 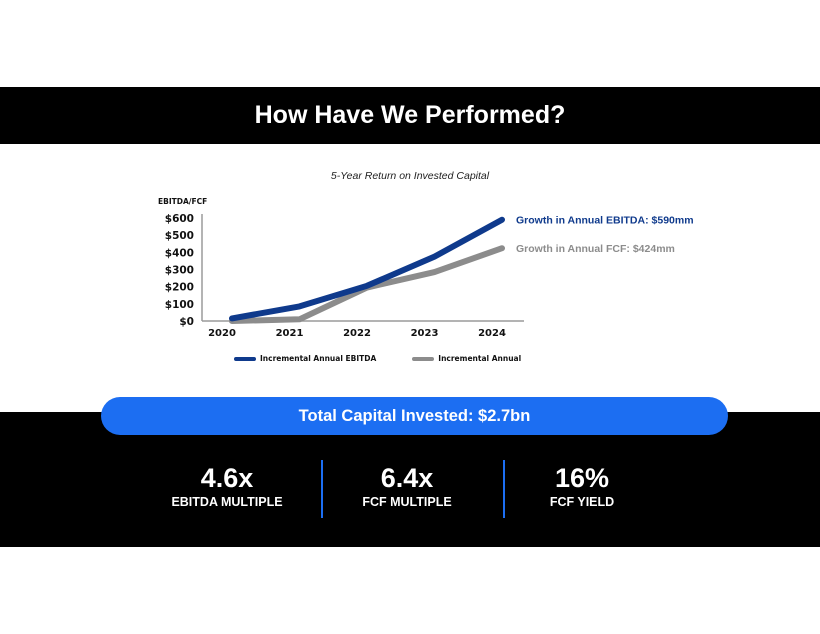 What do you see at coordinates (222, 333) in the screenshot?
I see `x-tick-label: 2020` at bounding box center [222, 333].